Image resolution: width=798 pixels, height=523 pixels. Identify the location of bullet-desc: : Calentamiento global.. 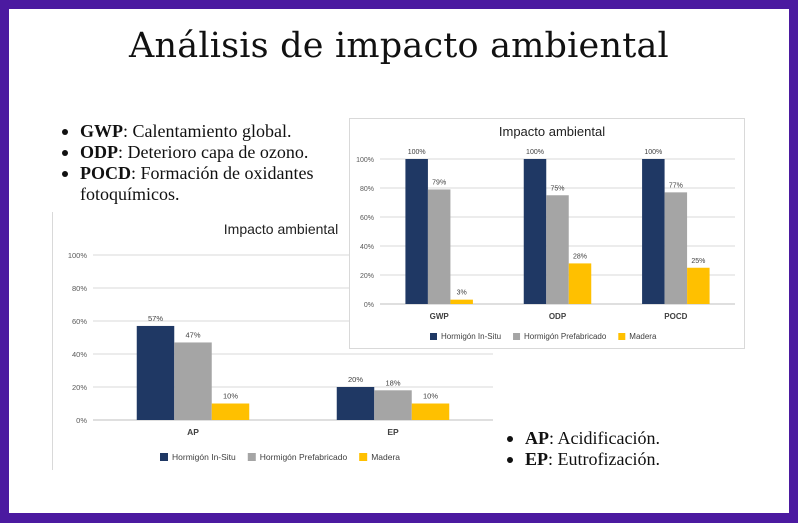
(207, 131).